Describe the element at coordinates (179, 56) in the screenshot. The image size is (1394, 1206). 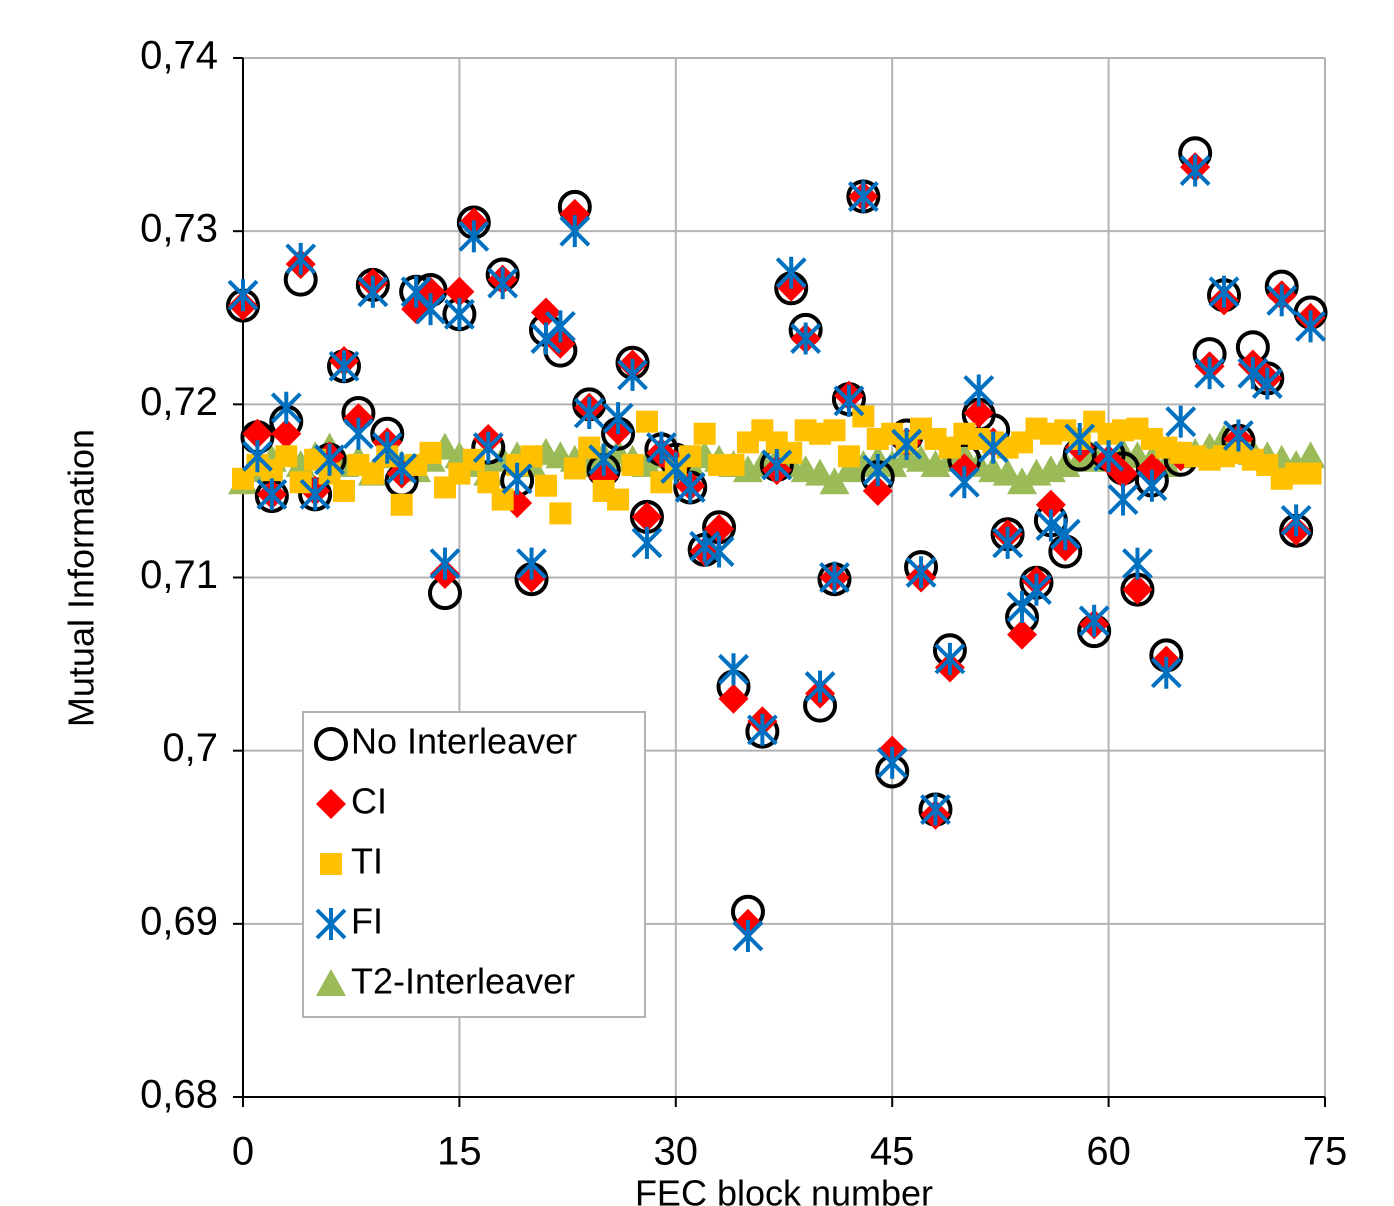
I see `y-tick-label: 0,74` at that location.